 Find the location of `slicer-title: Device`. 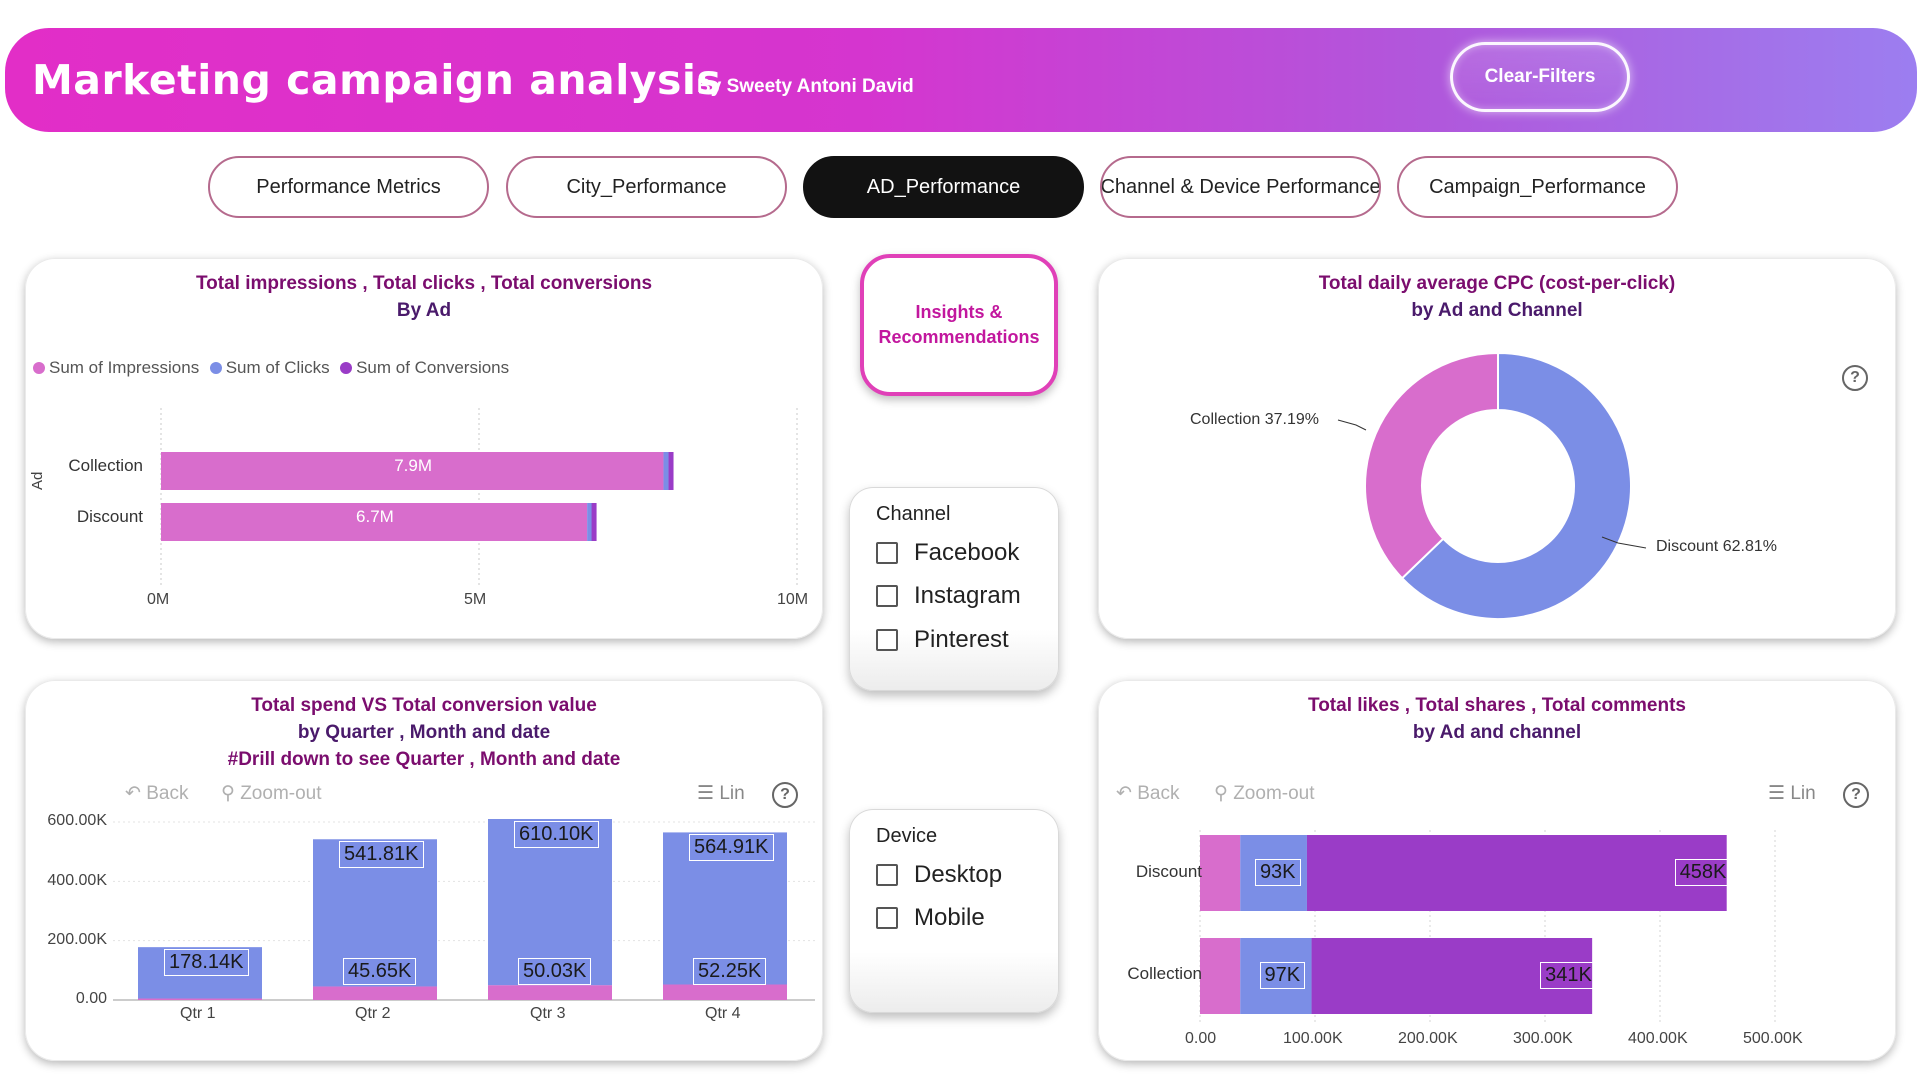

slicer-title: Device is located at coordinates (907, 836).